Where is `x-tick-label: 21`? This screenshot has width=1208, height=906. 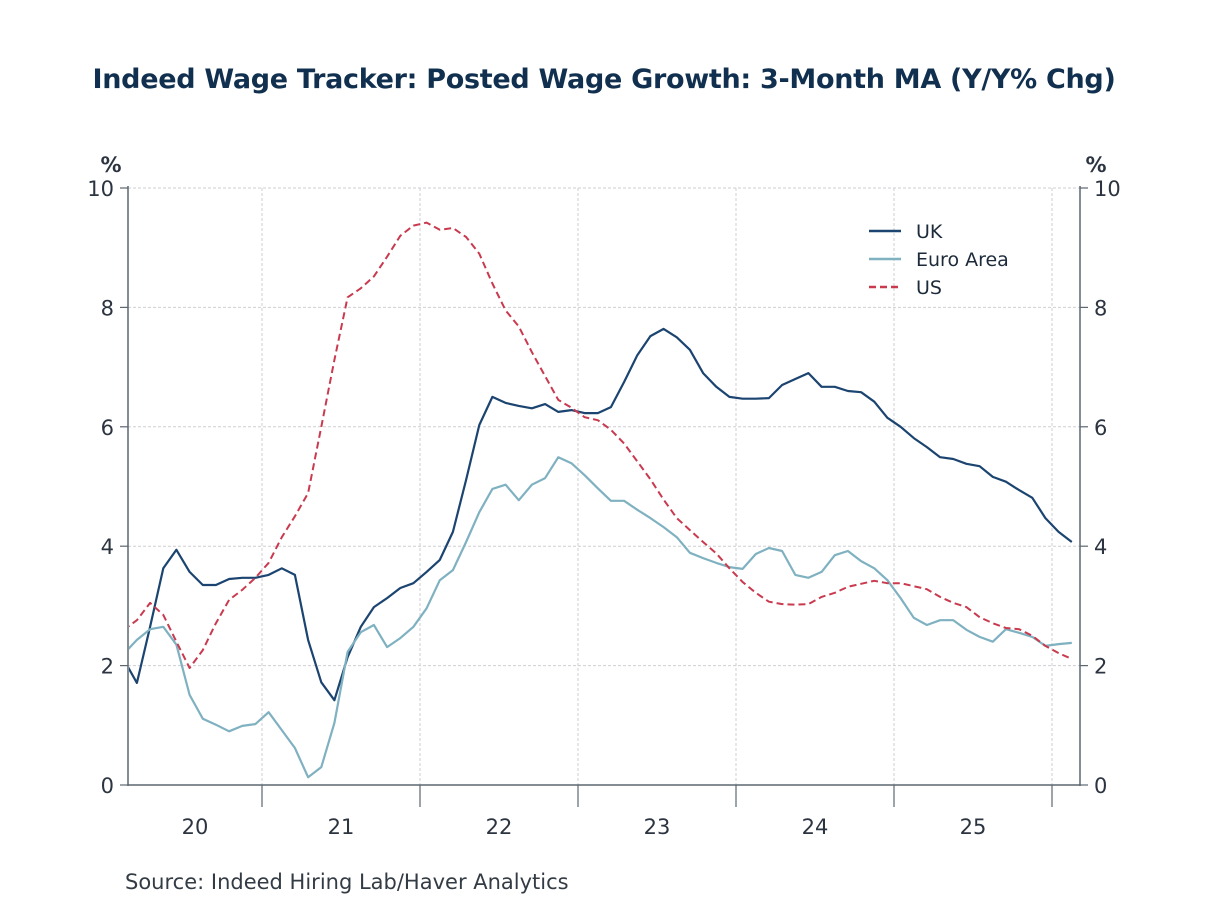
x-tick-label: 21 is located at coordinates (341, 827).